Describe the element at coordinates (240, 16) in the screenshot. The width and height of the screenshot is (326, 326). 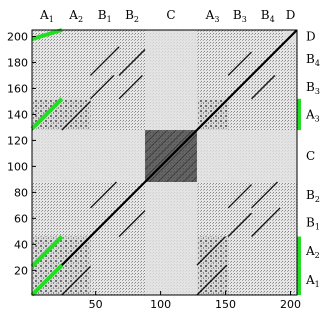
I see `top-section-label-6: B3` at that location.